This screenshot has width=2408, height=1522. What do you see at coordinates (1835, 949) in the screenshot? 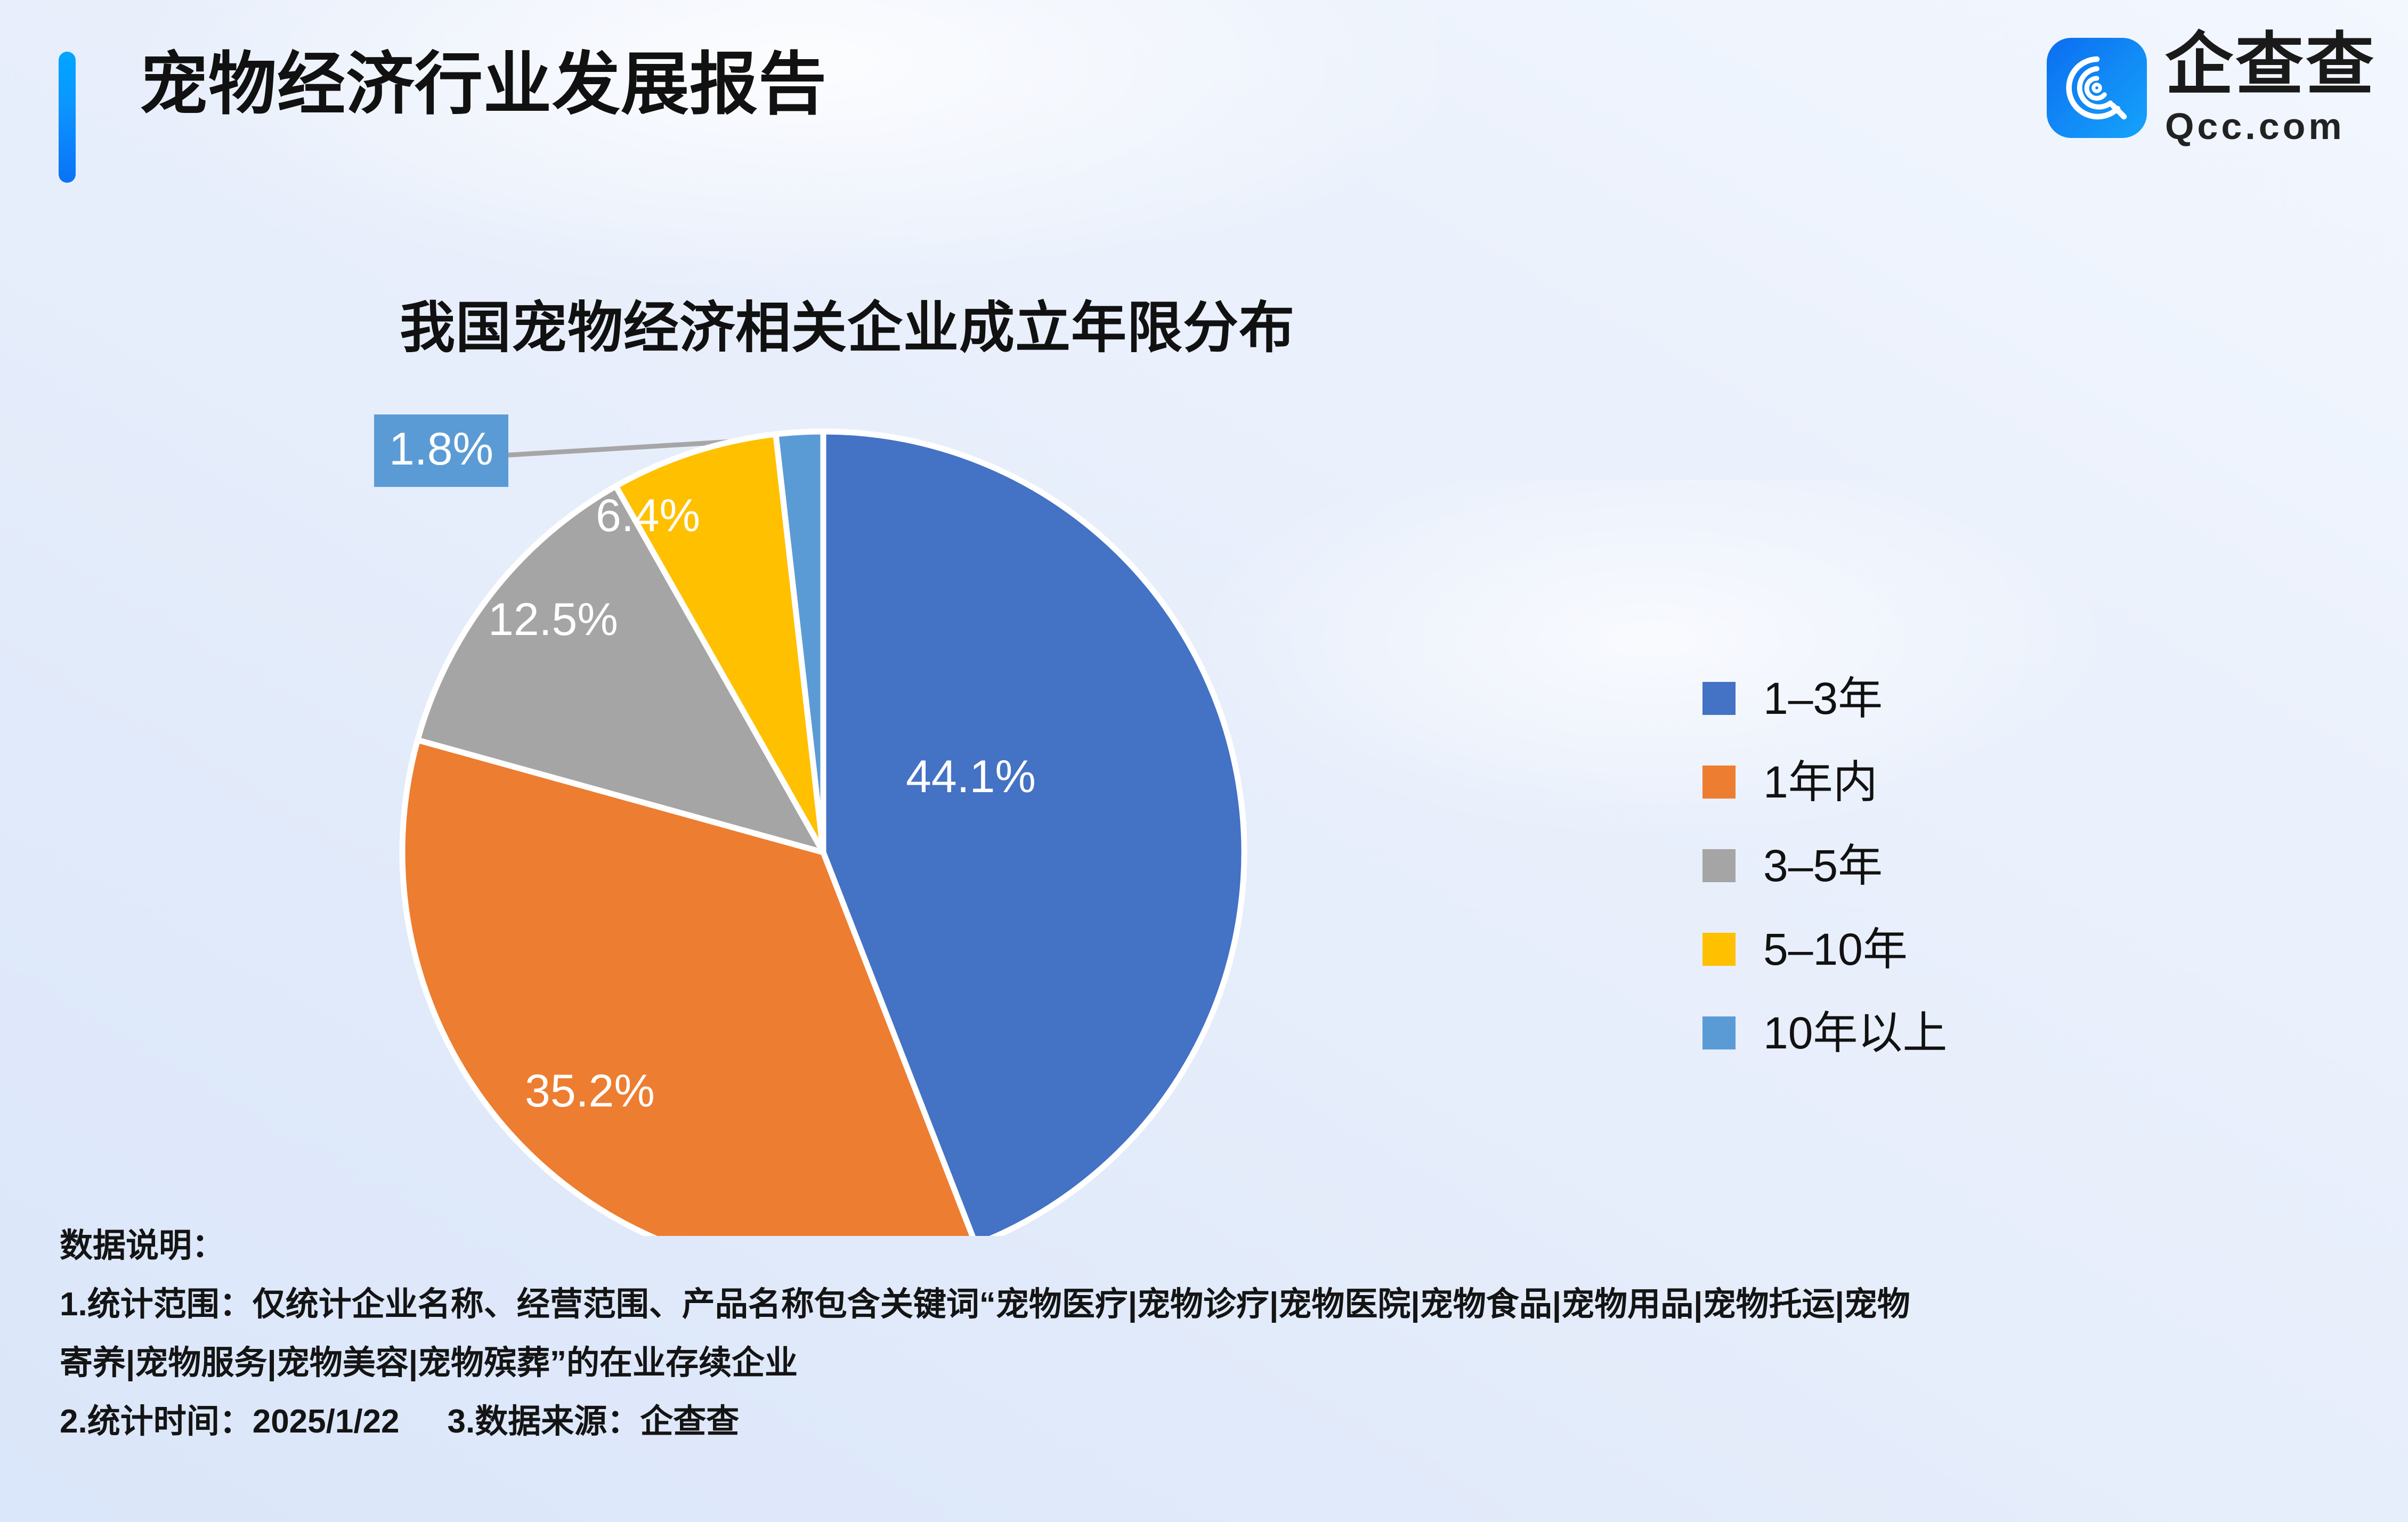
I see `legend-item-label: 5–10年` at bounding box center [1835, 949].